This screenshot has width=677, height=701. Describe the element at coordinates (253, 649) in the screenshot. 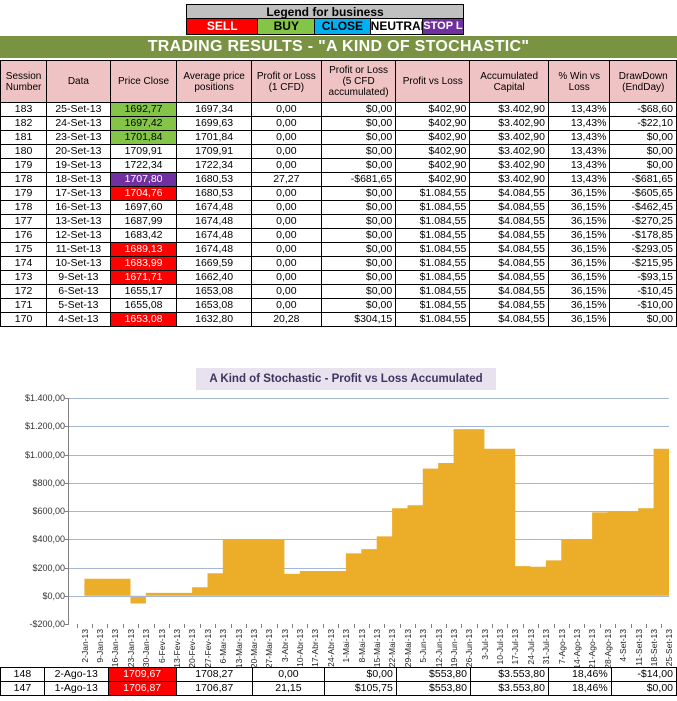

I see `x-axis-label: 20-Mar-13` at that location.